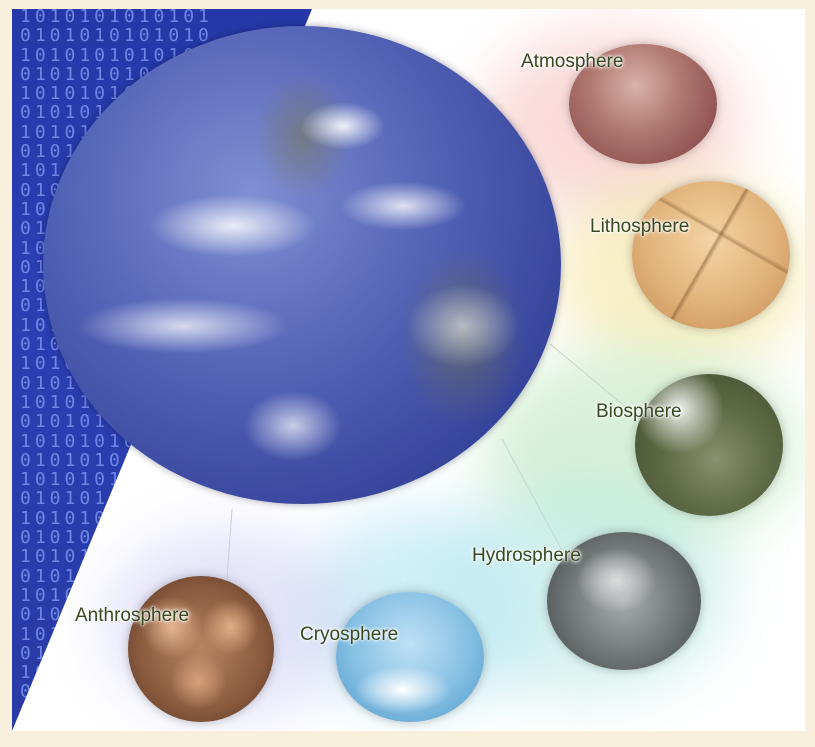  I want to click on anthrosphere-label: Anthrosphere, so click(132, 615).